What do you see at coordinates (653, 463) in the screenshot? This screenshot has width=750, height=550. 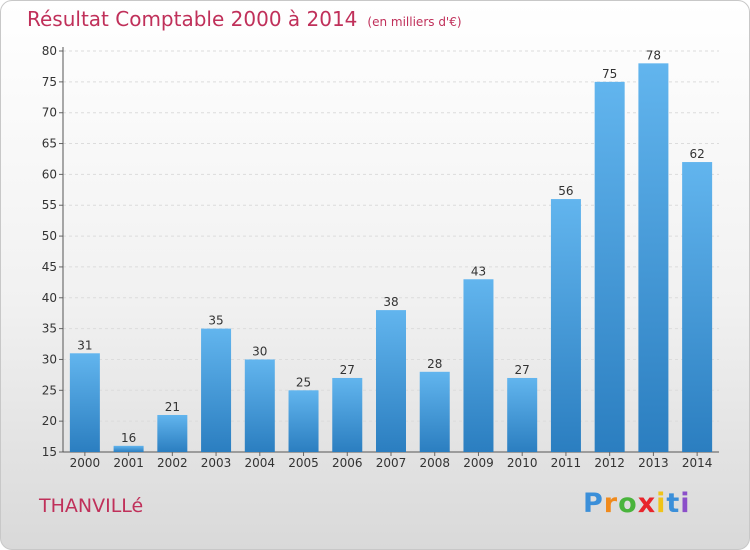 I see `x-tick-label: 2013` at bounding box center [653, 463].